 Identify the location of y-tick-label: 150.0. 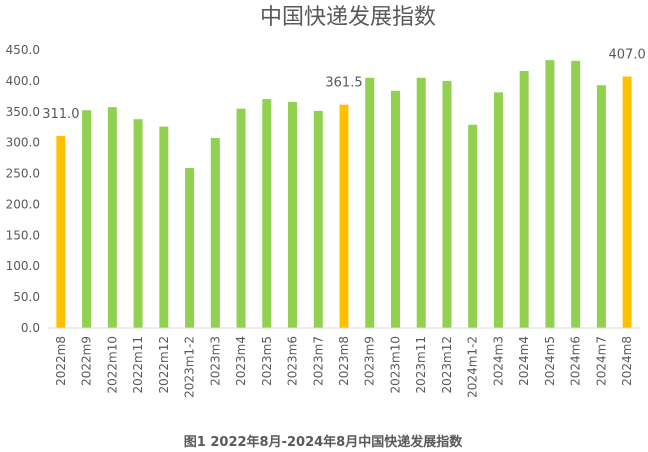
(23, 235).